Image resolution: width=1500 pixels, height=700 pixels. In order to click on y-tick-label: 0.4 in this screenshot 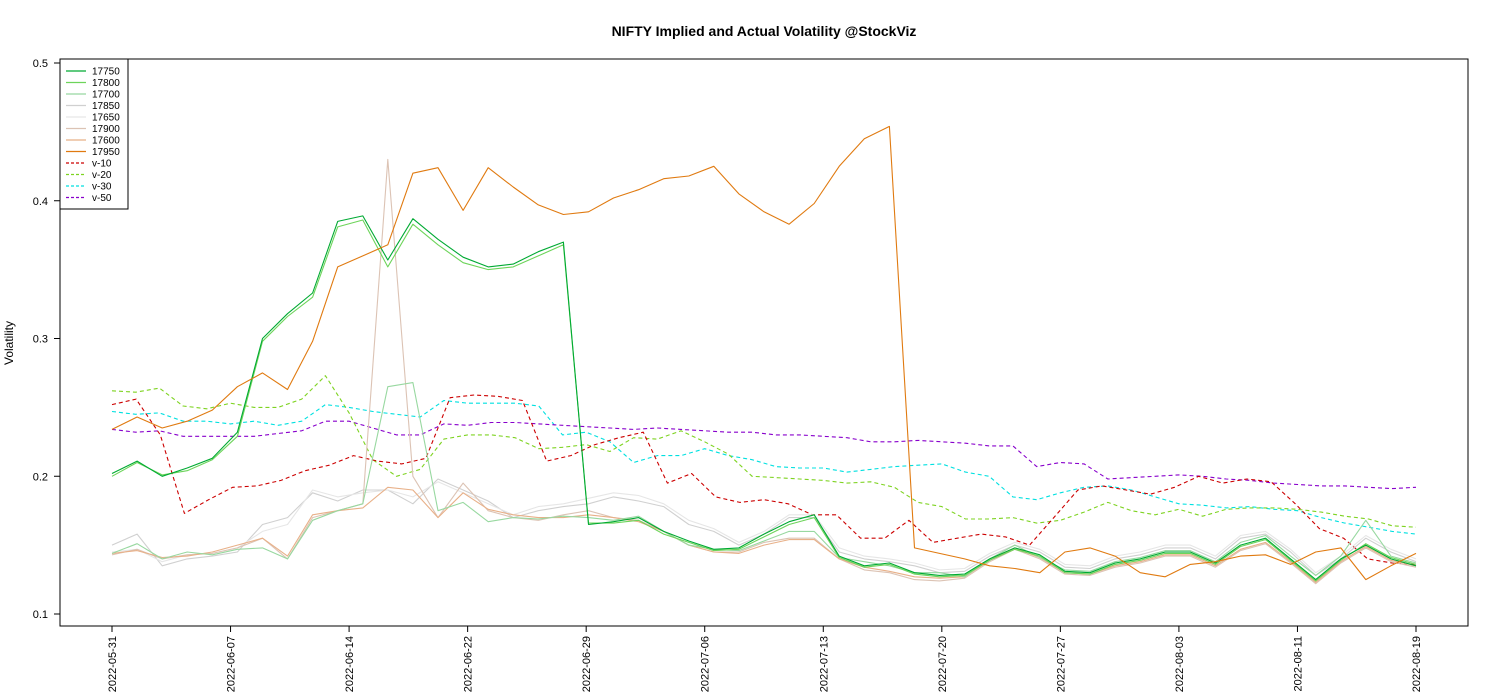, I will do `click(40, 202)`.